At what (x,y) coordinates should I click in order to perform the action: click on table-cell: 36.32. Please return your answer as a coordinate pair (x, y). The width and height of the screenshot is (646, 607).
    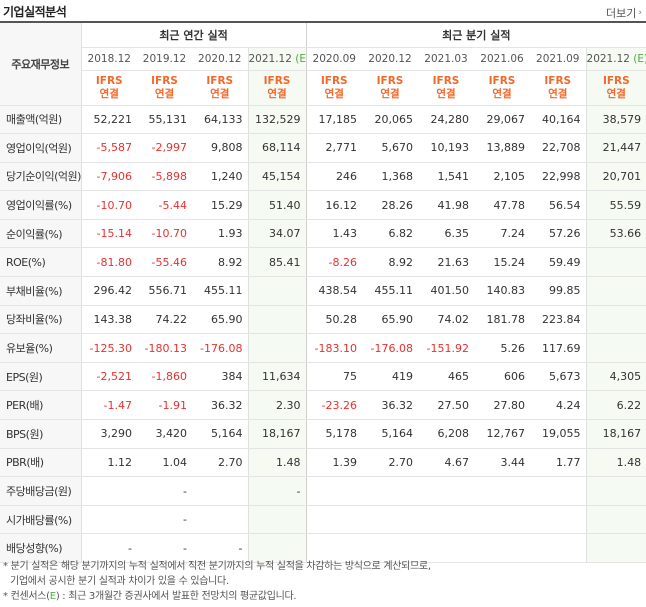
    Looking at the image, I should click on (390, 405).